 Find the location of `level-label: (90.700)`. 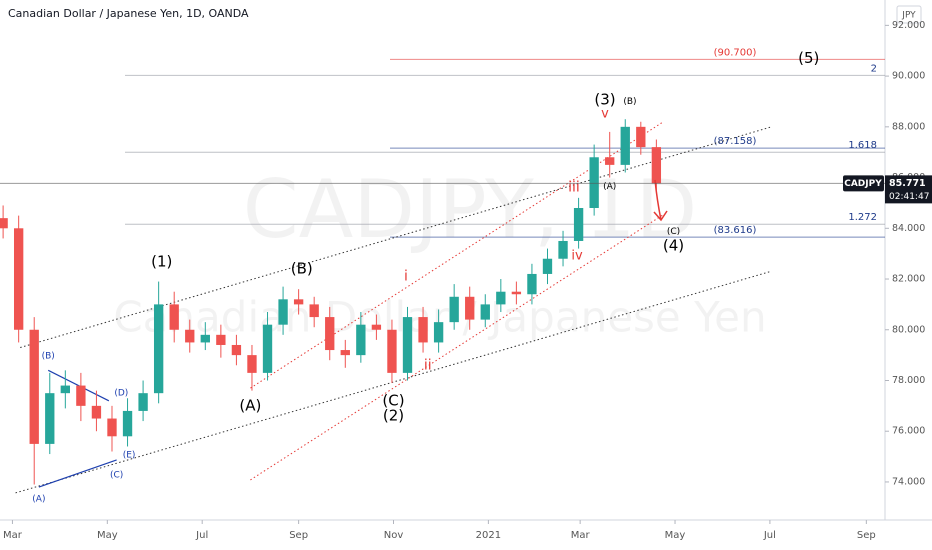

level-label: (90.700) is located at coordinates (735, 52).